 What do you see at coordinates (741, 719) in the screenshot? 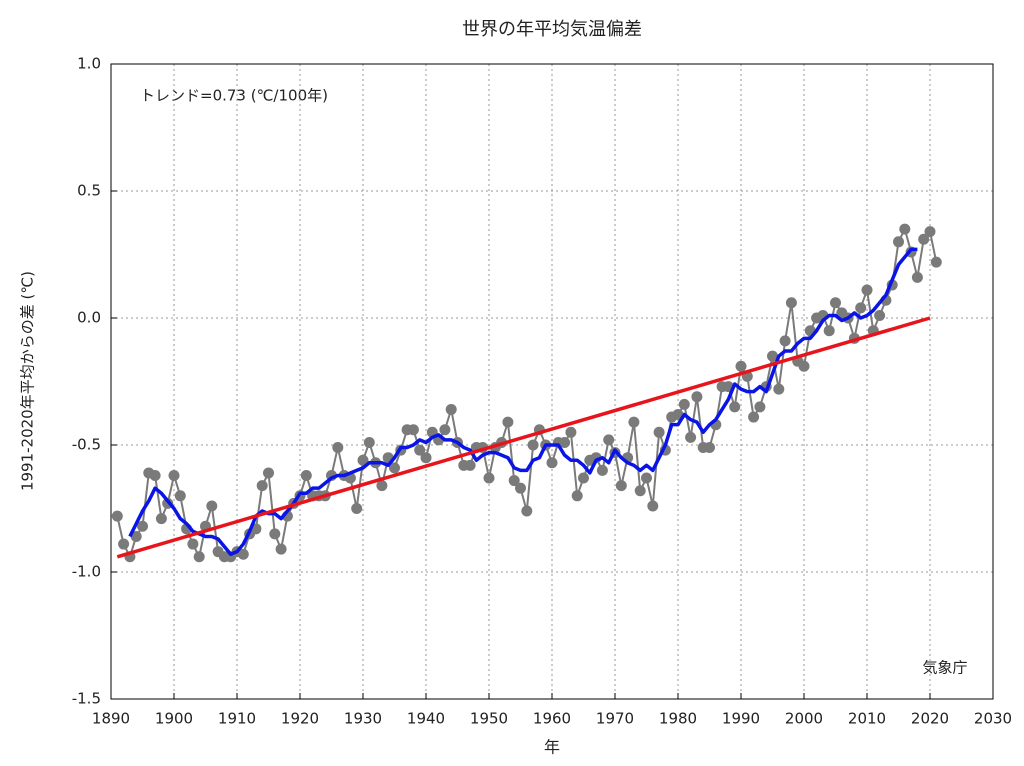
I see `x-tick-label: 1990` at bounding box center [741, 719].